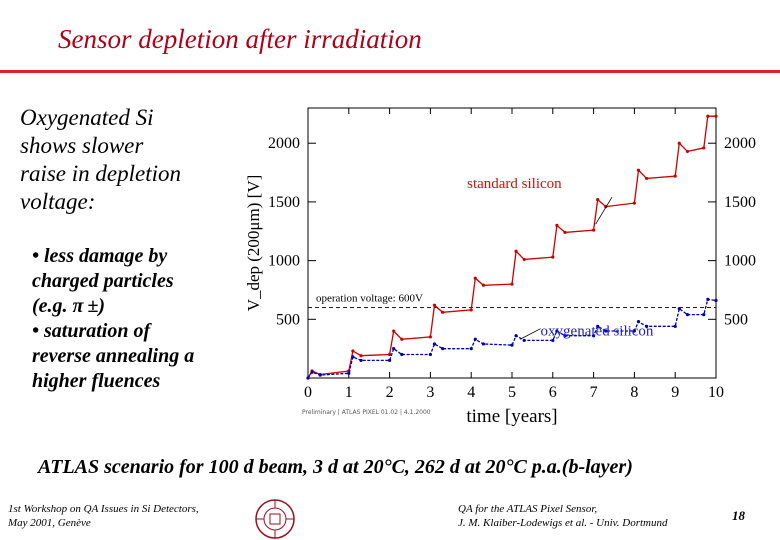  Describe the element at coordinates (594, 392) in the screenshot. I see `x-tick-label: 7` at that location.